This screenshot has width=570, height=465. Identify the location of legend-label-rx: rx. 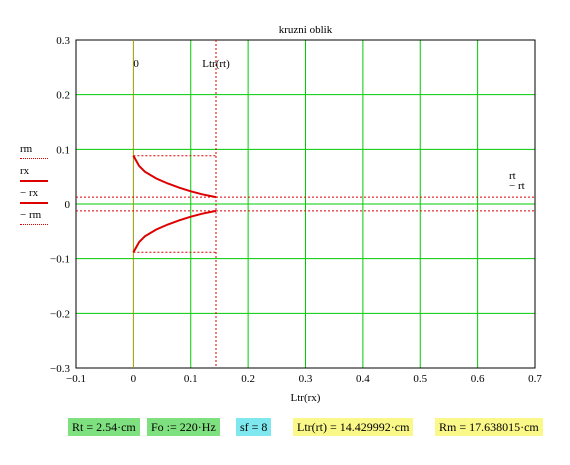
(25, 171).